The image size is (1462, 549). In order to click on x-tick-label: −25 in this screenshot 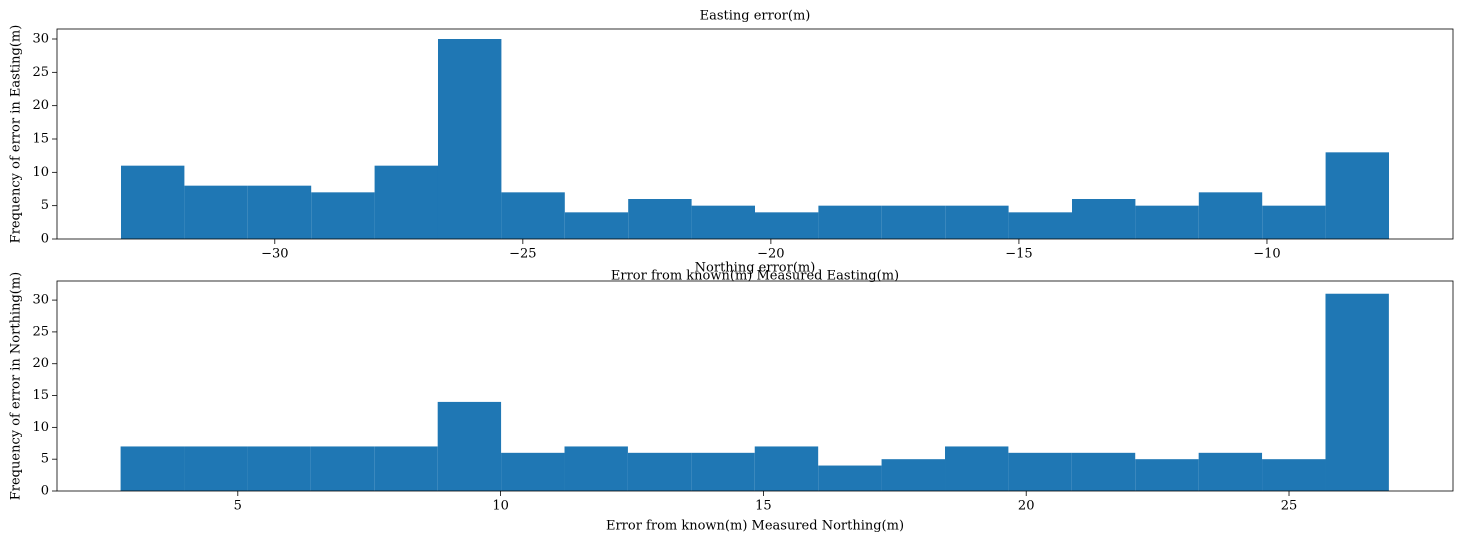, I will do `click(522, 254)`.